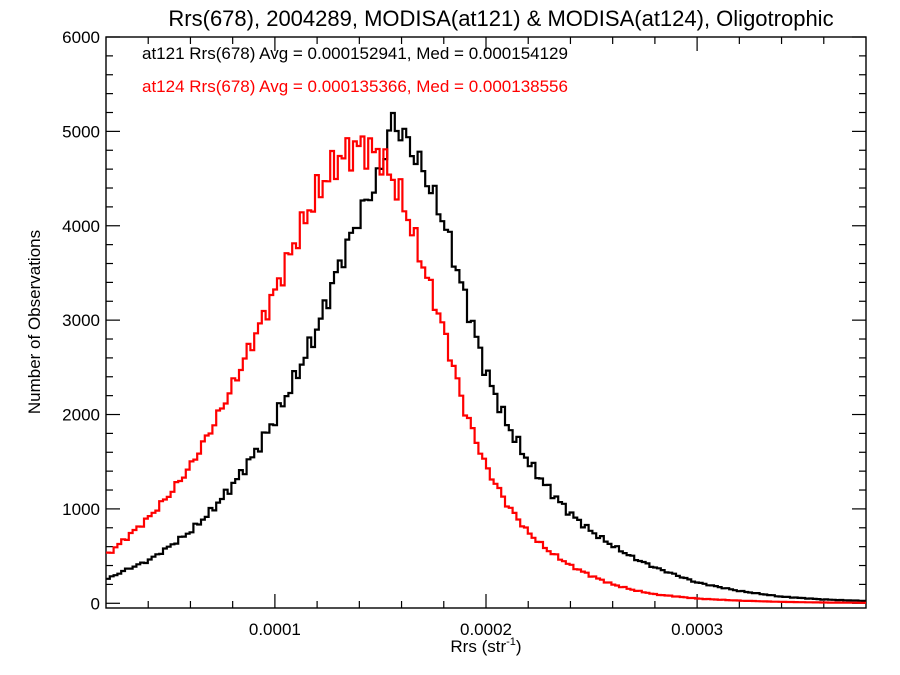 This screenshot has width=900, height=675. Describe the element at coordinates (697, 629) in the screenshot. I see `x-tick-label: 0.0003` at that location.